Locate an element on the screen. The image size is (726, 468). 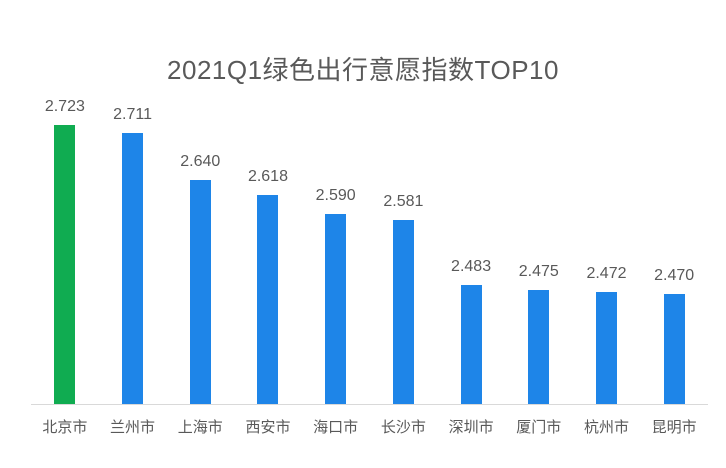
bar-column: 2.590 is located at coordinates (336, 244).